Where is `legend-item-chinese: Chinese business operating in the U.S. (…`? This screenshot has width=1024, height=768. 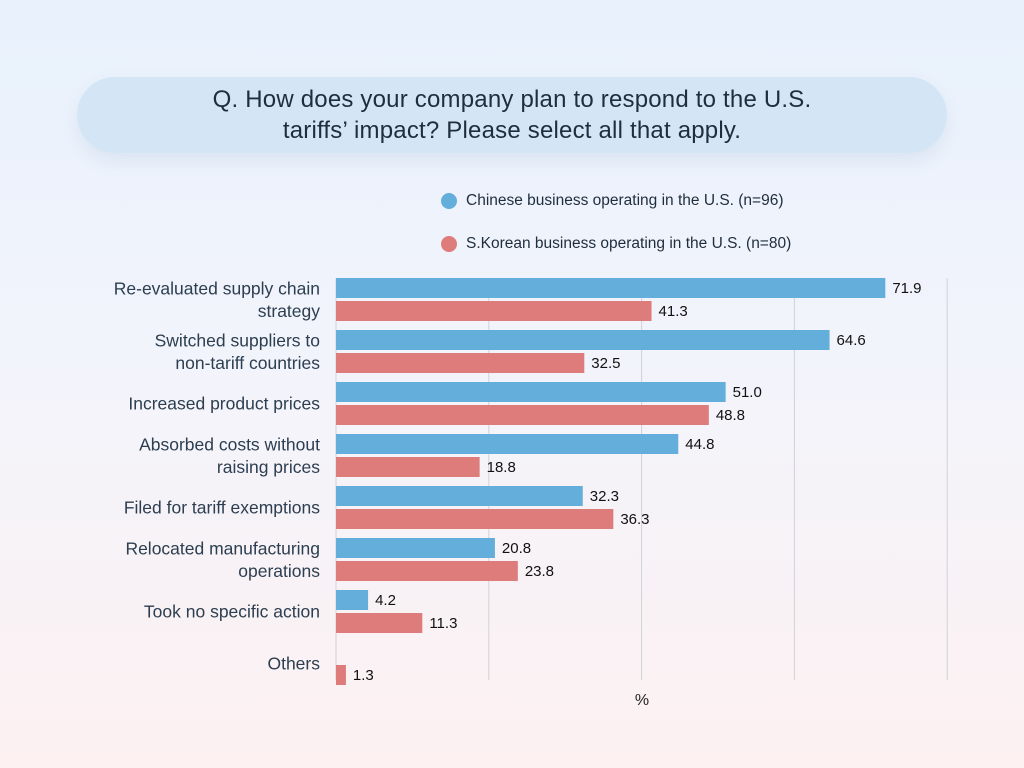
legend-item-chinese: Chinese business operating in the U.S. (… is located at coordinates (612, 201).